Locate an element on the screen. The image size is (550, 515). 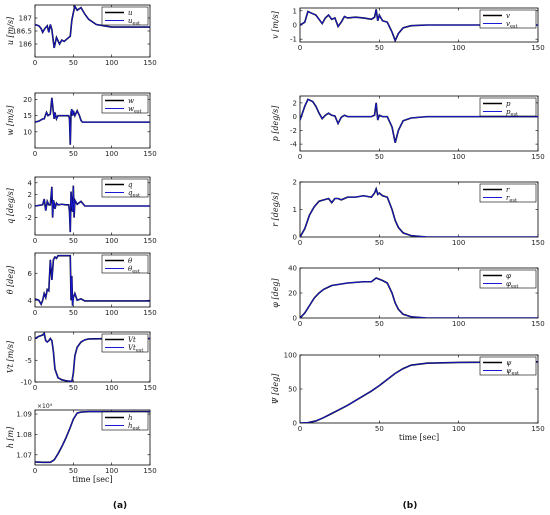
legend-entry: h is located at coordinates (130, 418).